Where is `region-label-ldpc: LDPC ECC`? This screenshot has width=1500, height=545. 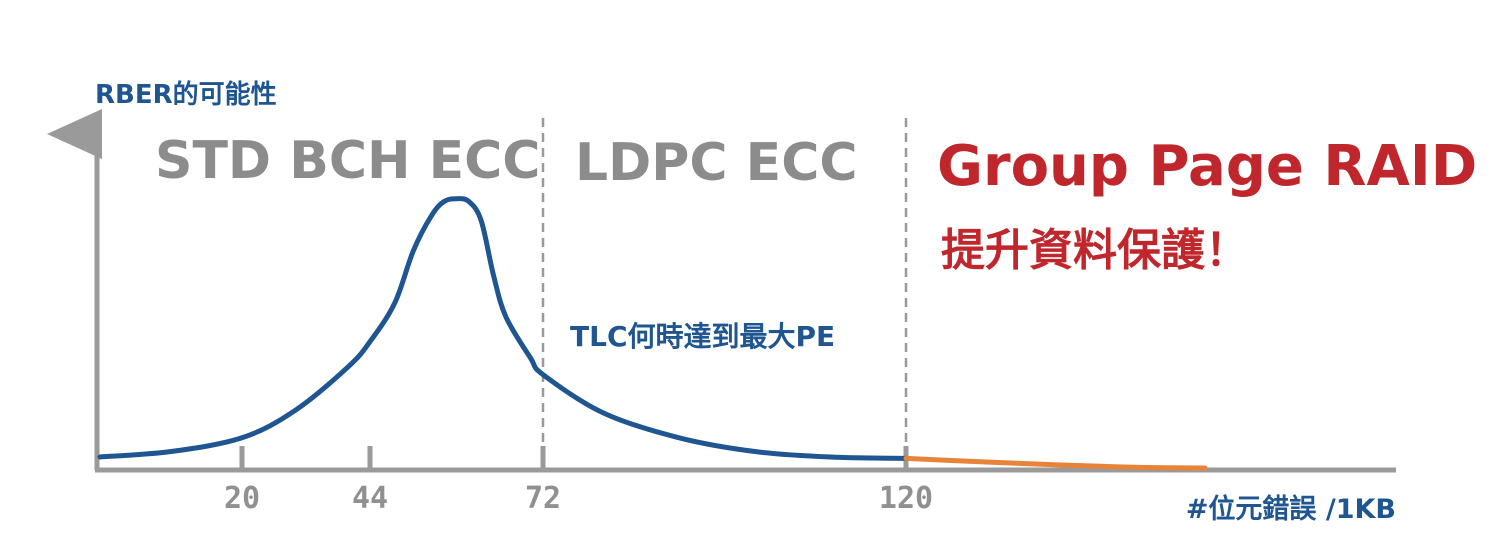
region-label-ldpc: LDPC ECC is located at coordinates (716, 163).